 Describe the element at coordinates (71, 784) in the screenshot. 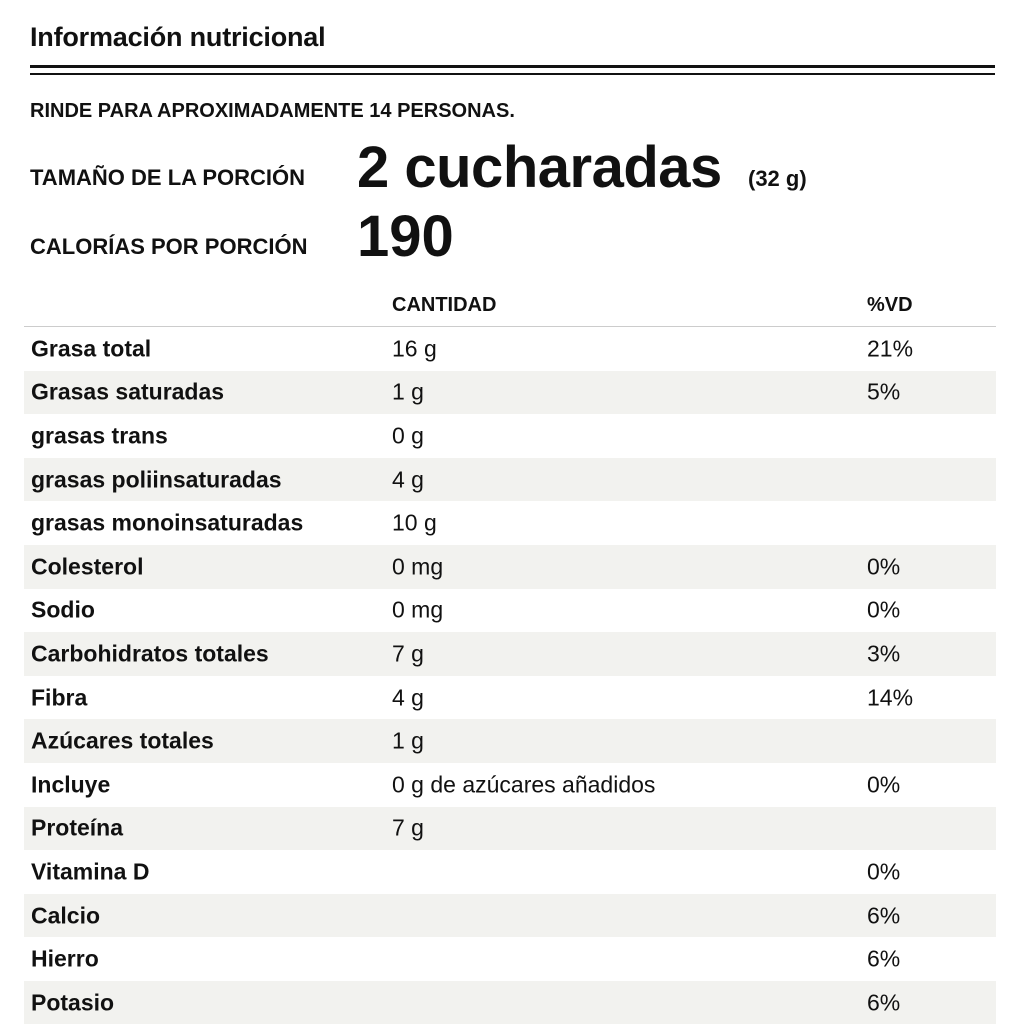

I see `nutrient-name: Incluye` at that location.